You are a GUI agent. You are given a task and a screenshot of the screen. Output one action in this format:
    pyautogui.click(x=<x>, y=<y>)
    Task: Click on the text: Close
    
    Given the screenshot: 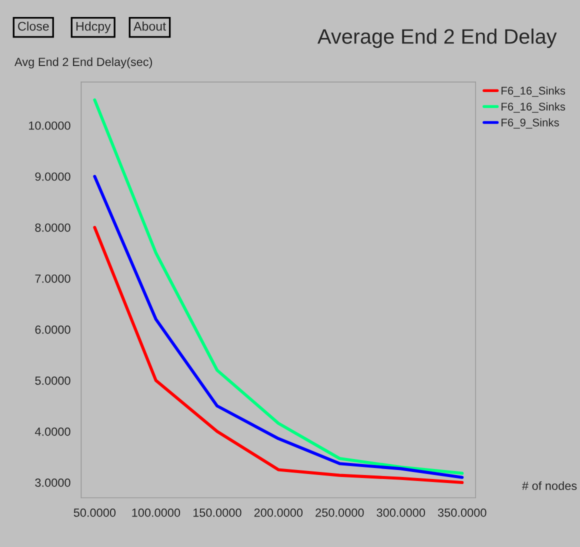 What is the action you would take?
    pyautogui.click(x=33, y=26)
    